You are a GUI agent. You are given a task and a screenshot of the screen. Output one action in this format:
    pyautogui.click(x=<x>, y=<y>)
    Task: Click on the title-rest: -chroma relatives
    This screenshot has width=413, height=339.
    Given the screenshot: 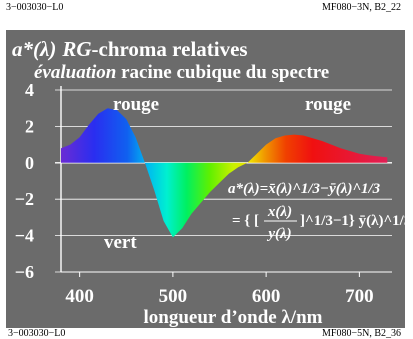 What is the action you would take?
    pyautogui.click(x=170, y=49)
    